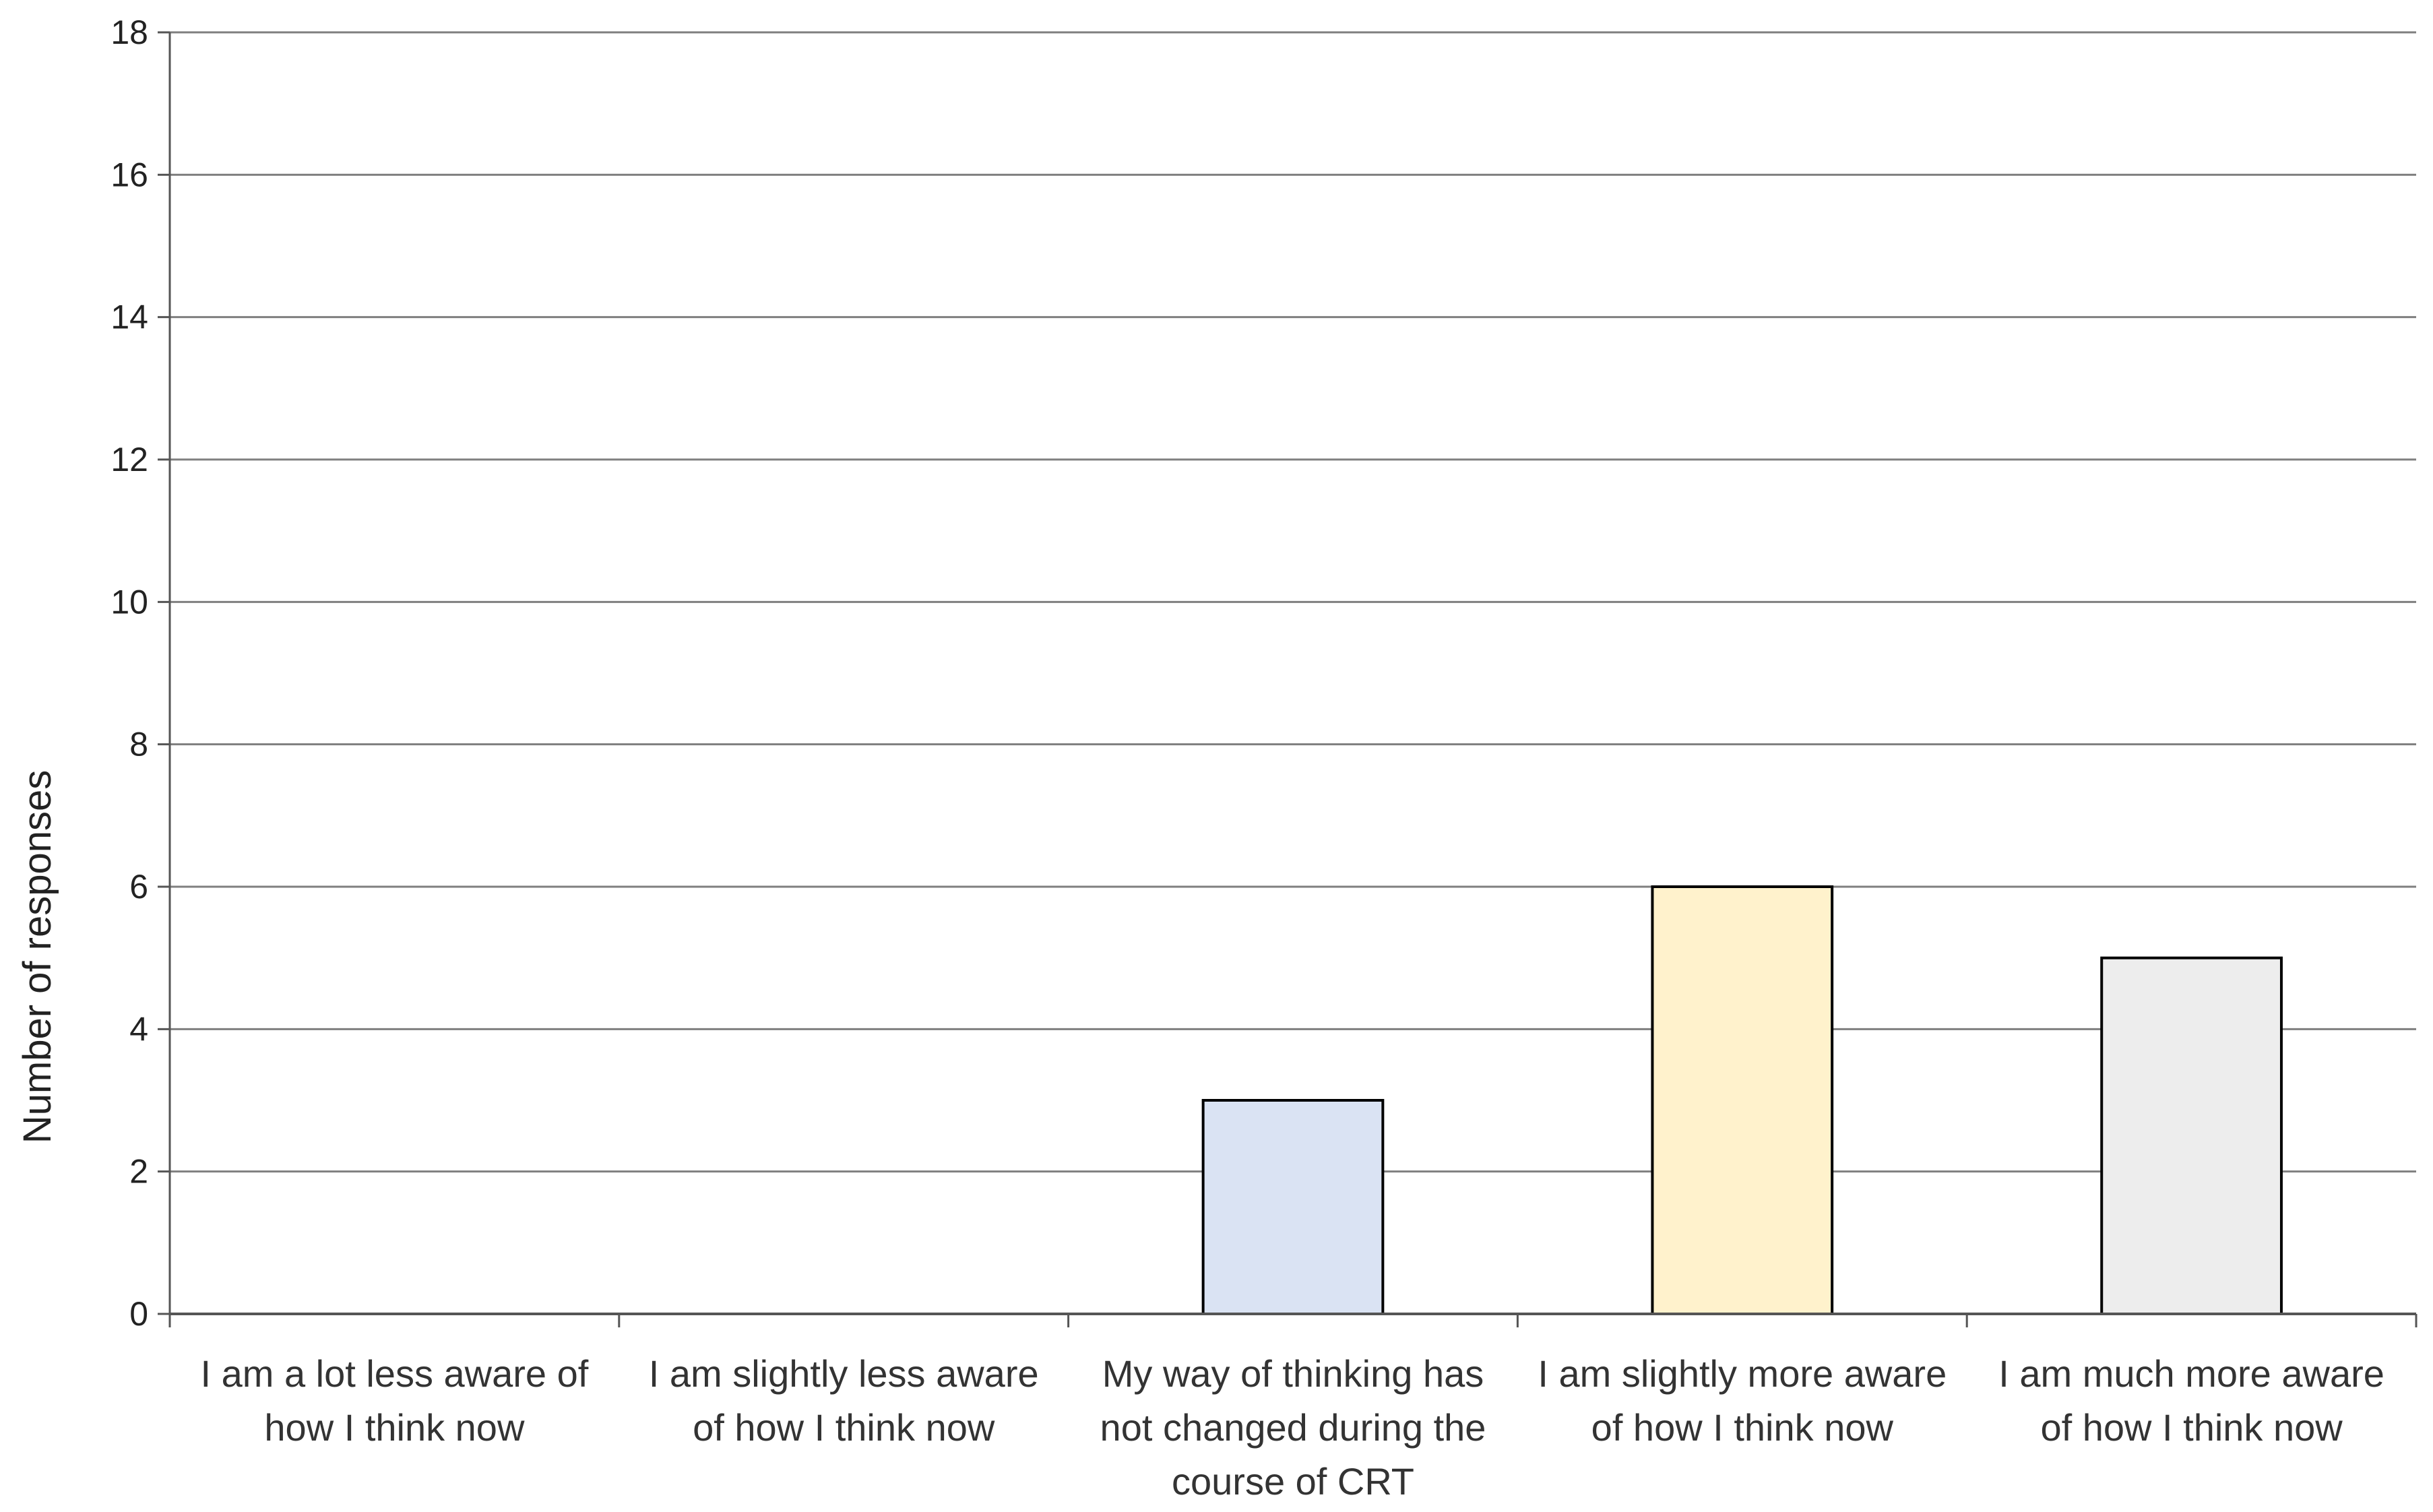 The image size is (2433, 1512). What do you see at coordinates (129, 673) in the screenshot?
I see `y-tick-labels: 0 2 4 6 8 10 12 14 16 18` at bounding box center [129, 673].